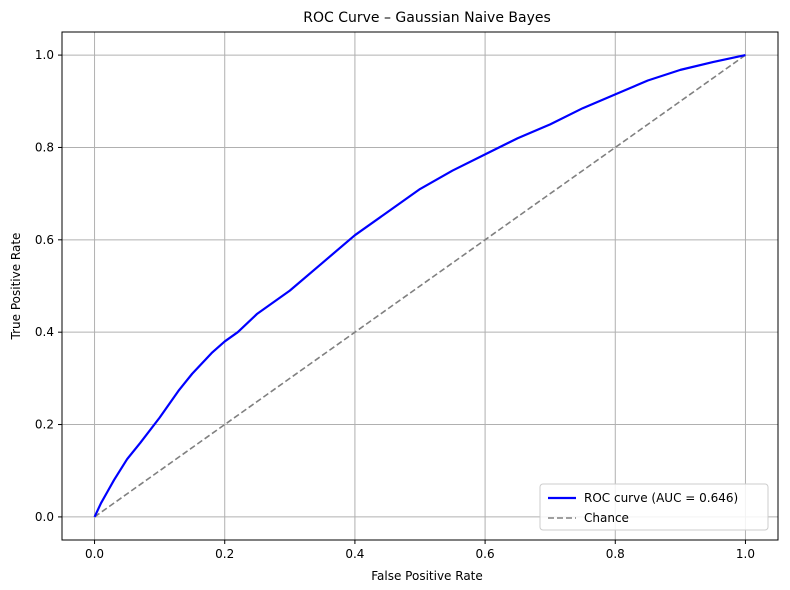 Image resolution: width=790 pixels, height=590 pixels. Describe the element at coordinates (44, 425) in the screenshot. I see `y-tick-label: 0.2` at that location.